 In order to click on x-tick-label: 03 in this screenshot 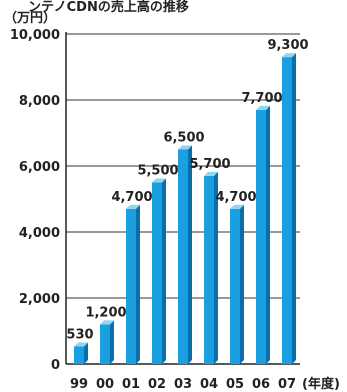, I will do `click(183, 384)`.